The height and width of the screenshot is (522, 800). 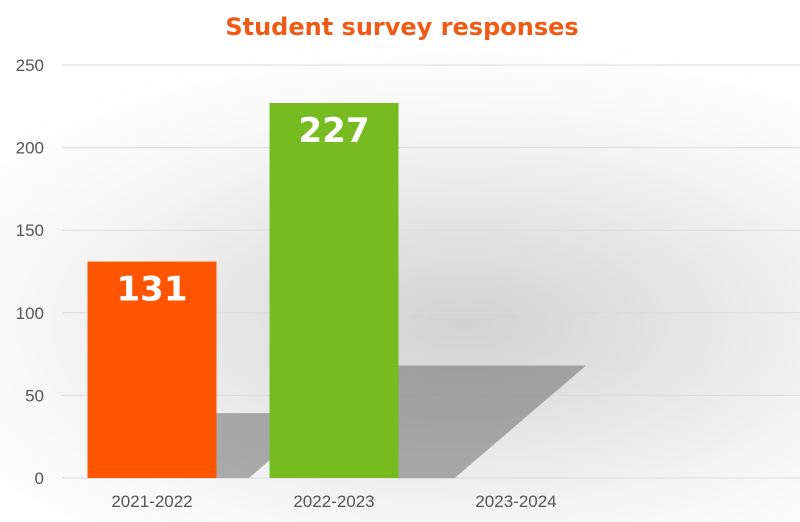 What do you see at coordinates (30, 148) in the screenshot?
I see `y-tick-label: 200` at bounding box center [30, 148].